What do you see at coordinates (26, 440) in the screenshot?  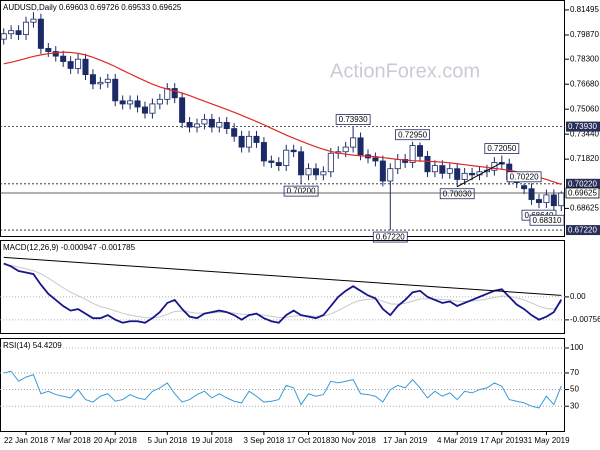 I see `x-tick-label: 22 Jan 2018` at bounding box center [26, 440].